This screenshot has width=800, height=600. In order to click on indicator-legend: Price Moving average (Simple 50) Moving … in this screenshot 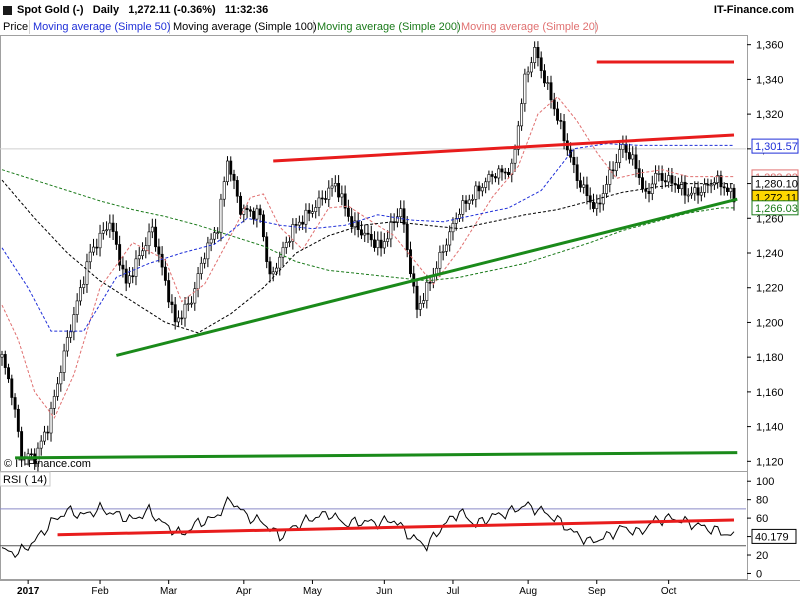, I will do `click(400, 27)`.